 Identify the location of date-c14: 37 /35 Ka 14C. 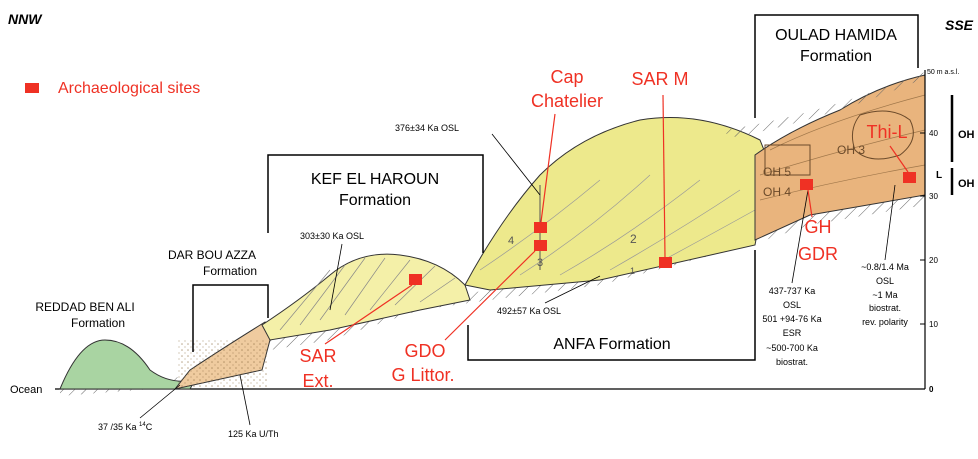
(125, 427).